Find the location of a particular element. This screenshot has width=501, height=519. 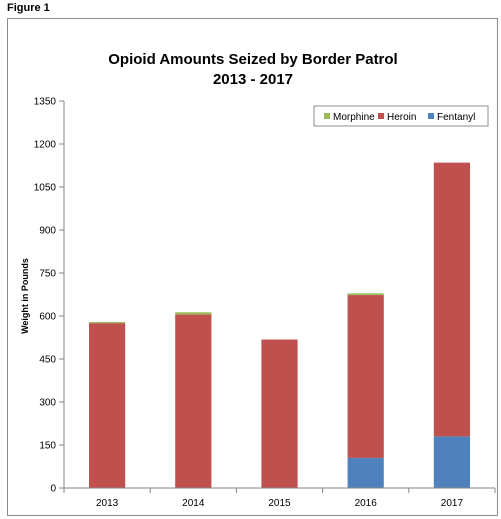

bar-morphine-2016: Morphine 2016: 6 is located at coordinates (365, 294).